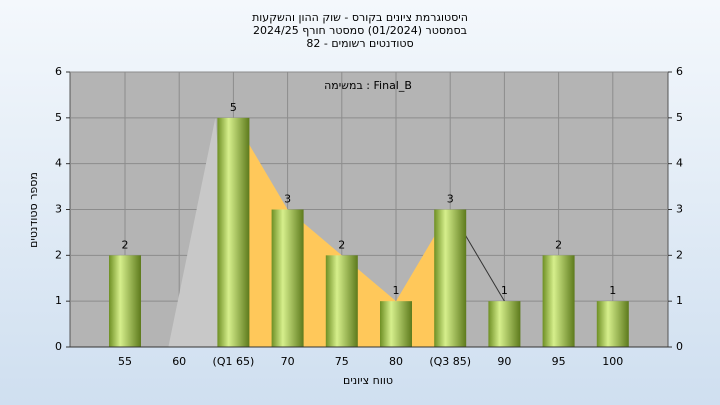  I want to click on x-tick-label: 90, so click(504, 361).